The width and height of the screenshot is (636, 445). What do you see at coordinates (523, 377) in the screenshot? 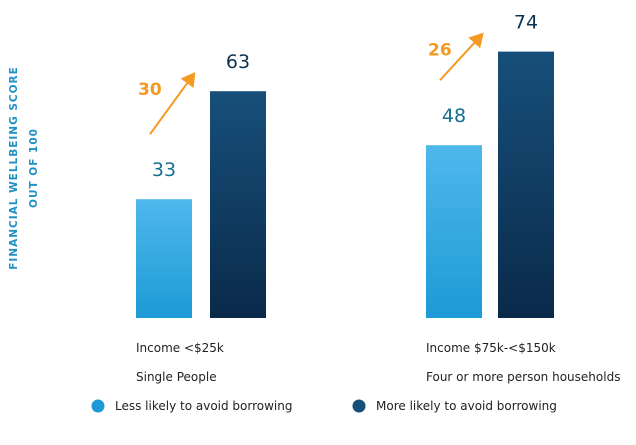
I see `category-label-line2-1: Four or more person households` at bounding box center [523, 377].